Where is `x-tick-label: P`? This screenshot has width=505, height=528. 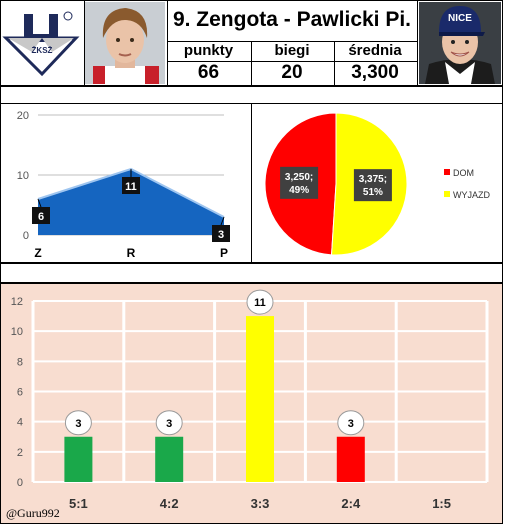
x-tick-label: P is located at coordinates (224, 253).